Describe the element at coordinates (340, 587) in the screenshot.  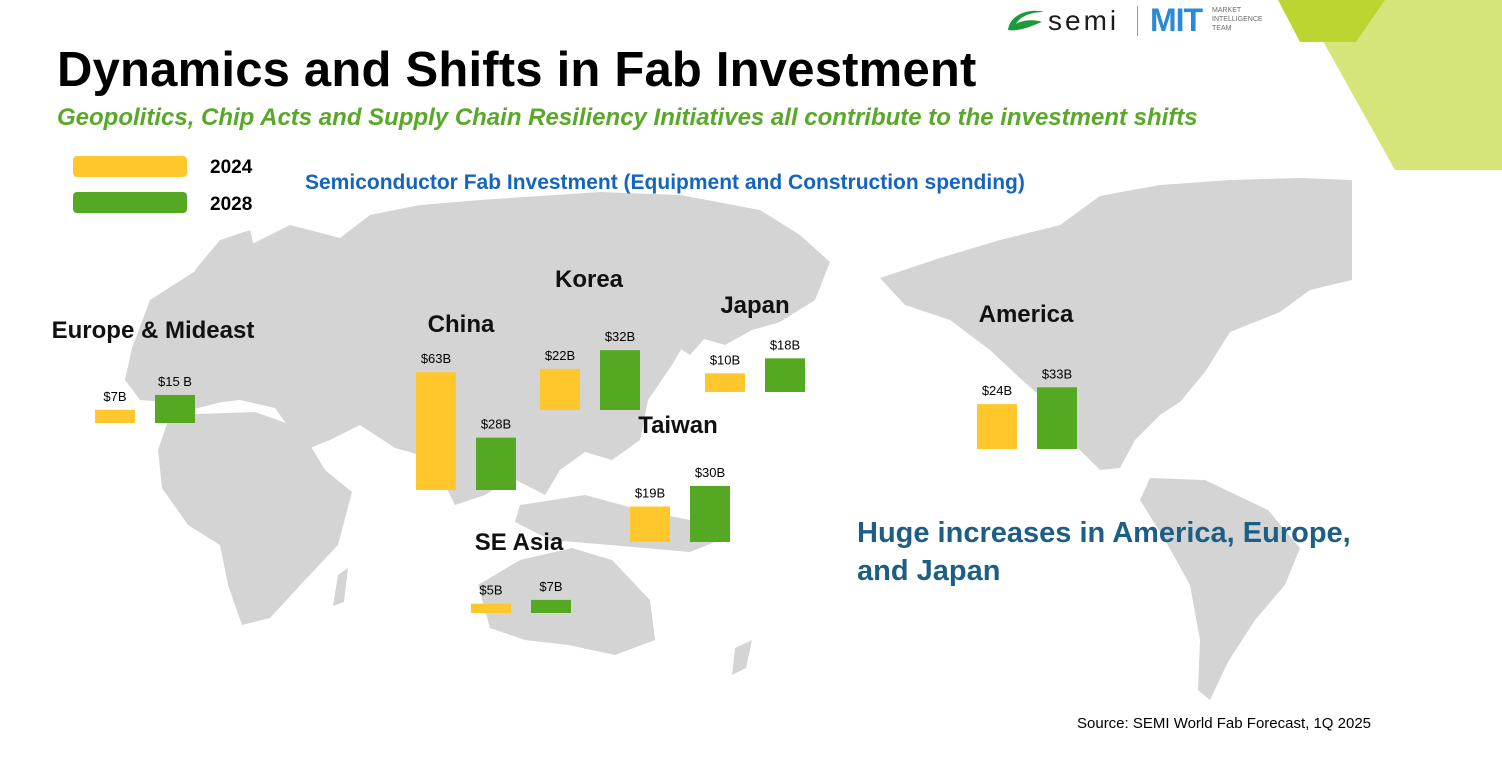
I see `map-madagascar` at that location.